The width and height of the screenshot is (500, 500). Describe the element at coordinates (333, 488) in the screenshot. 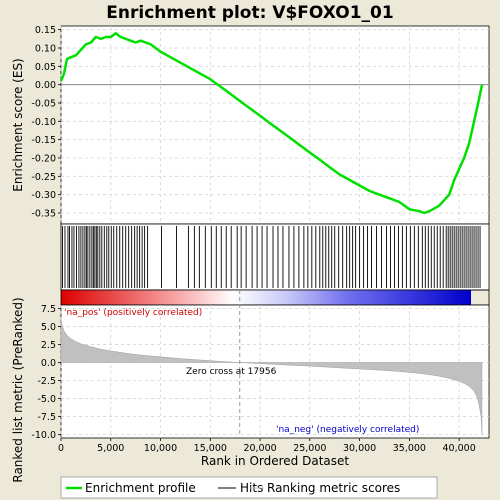

I see `legend-metric-label: Ranking metric scores` at that location.